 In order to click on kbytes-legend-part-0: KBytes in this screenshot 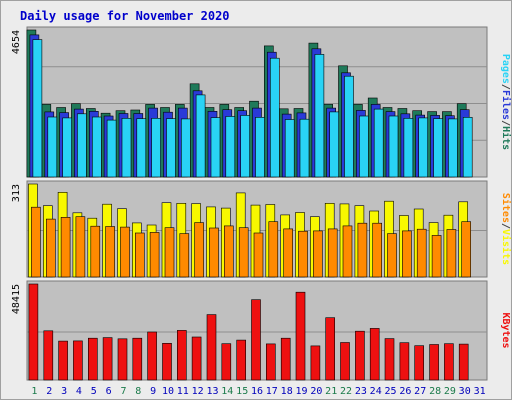, I will do `click(505, 330)`.